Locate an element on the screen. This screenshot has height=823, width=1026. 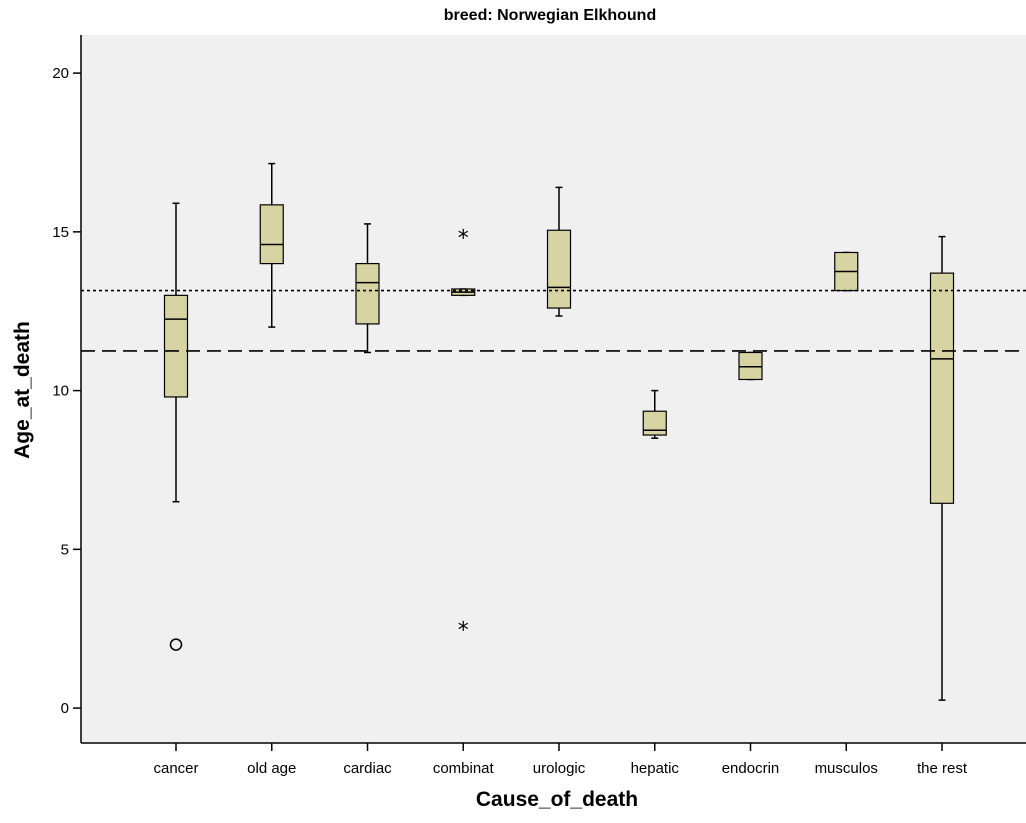
y-tick-label: 20 is located at coordinates (60, 73).